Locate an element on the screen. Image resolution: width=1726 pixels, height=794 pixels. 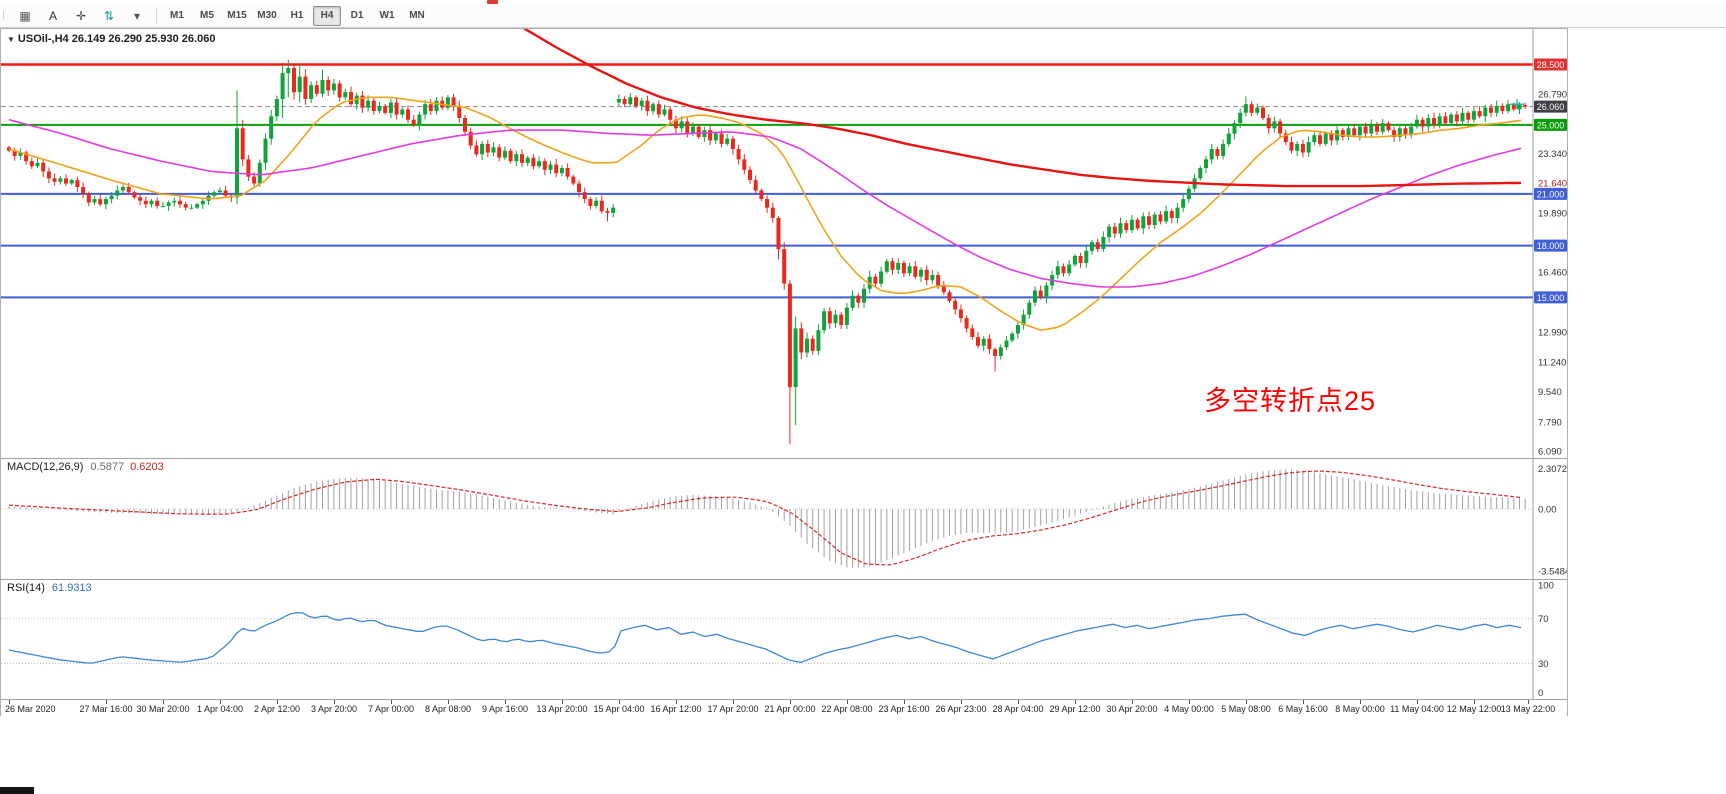
price-tick: 7.790 is located at coordinates (1550, 422).